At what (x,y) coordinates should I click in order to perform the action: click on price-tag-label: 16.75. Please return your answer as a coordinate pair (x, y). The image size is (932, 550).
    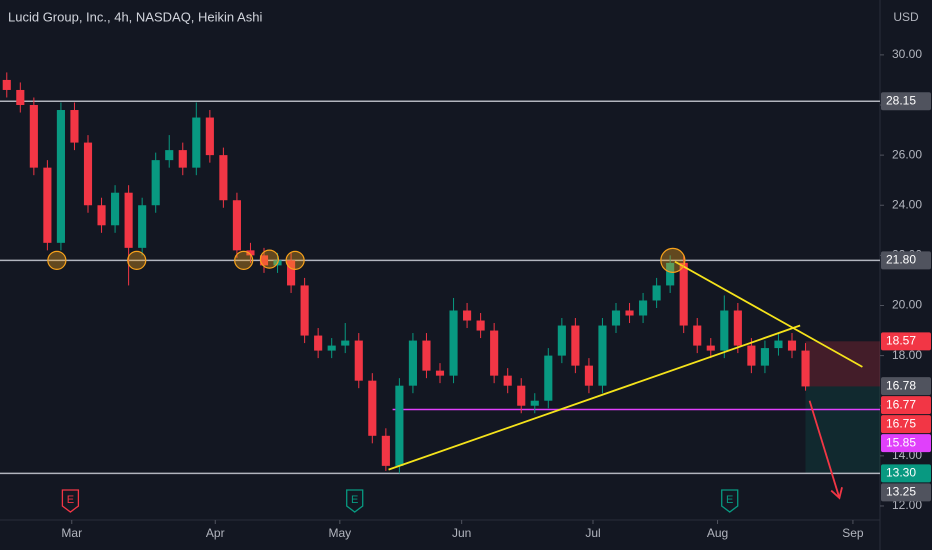
    Looking at the image, I should click on (901, 423).